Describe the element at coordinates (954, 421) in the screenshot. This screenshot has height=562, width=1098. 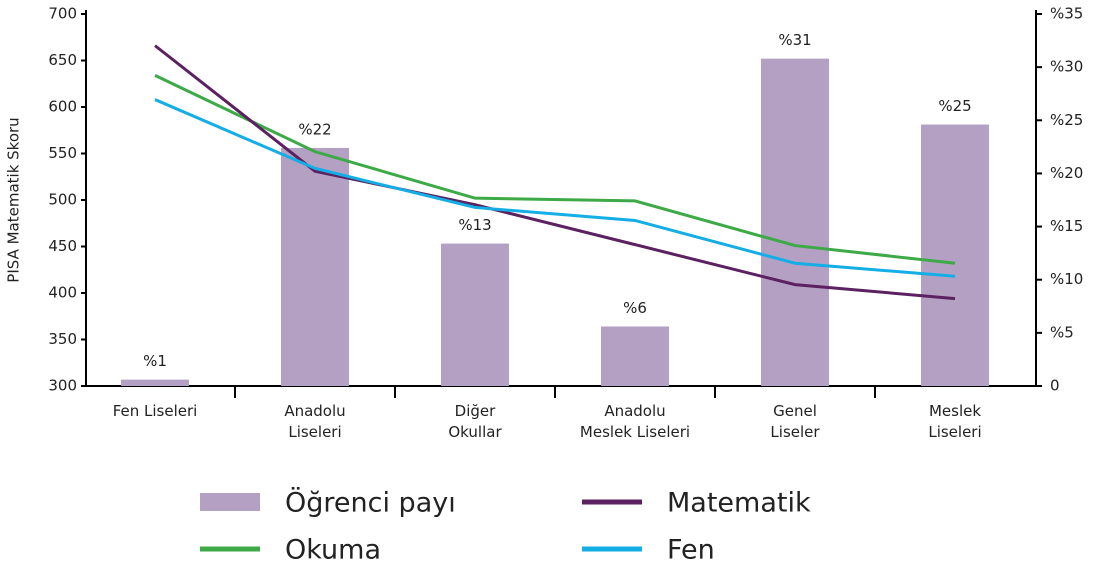
I see `x-tick-label: Meslek Liseleri` at that location.